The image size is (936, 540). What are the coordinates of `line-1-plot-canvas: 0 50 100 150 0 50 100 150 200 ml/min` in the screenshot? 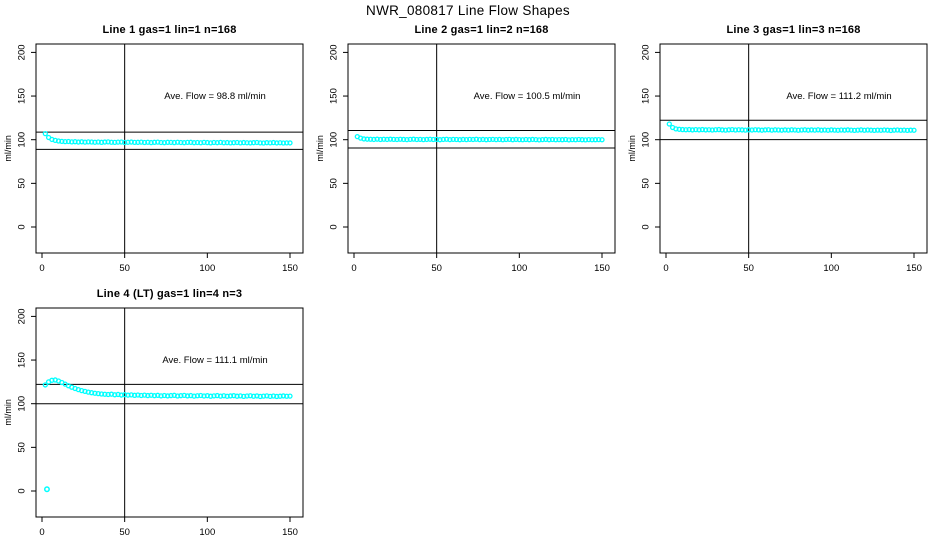 It's located at (153, 158).